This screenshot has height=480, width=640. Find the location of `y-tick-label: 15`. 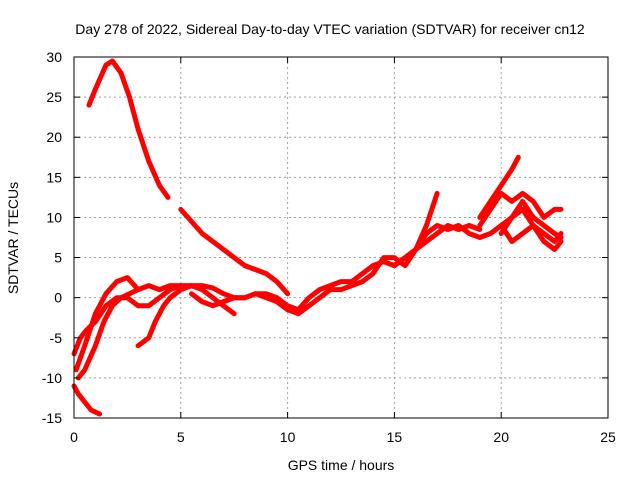

y-tick-label: 15 is located at coordinates (54, 177).